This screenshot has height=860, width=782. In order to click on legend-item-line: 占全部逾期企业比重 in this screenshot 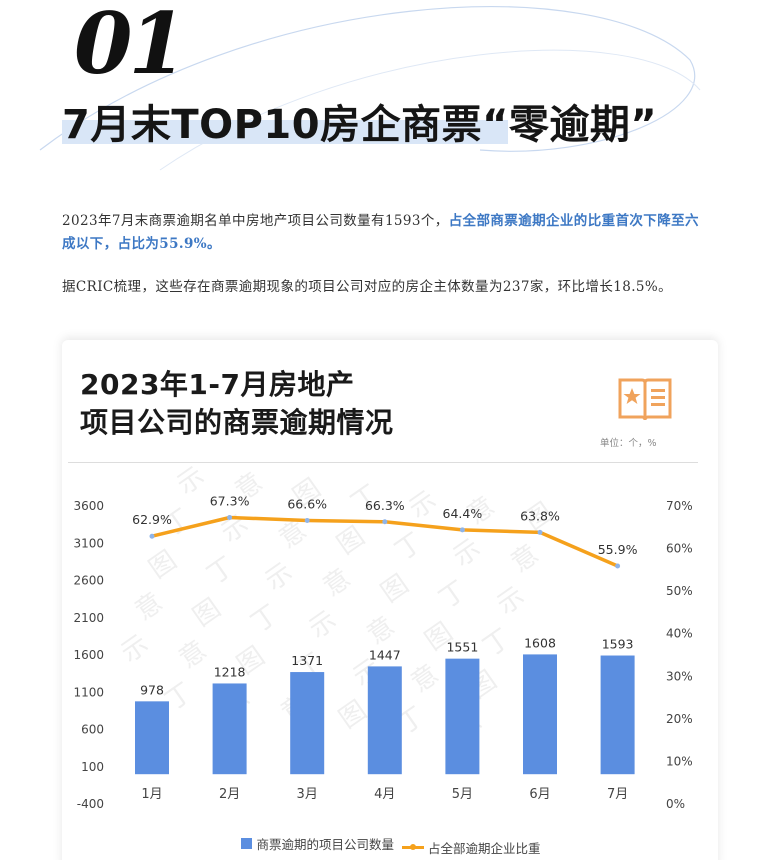, I will do `click(471, 847)`.